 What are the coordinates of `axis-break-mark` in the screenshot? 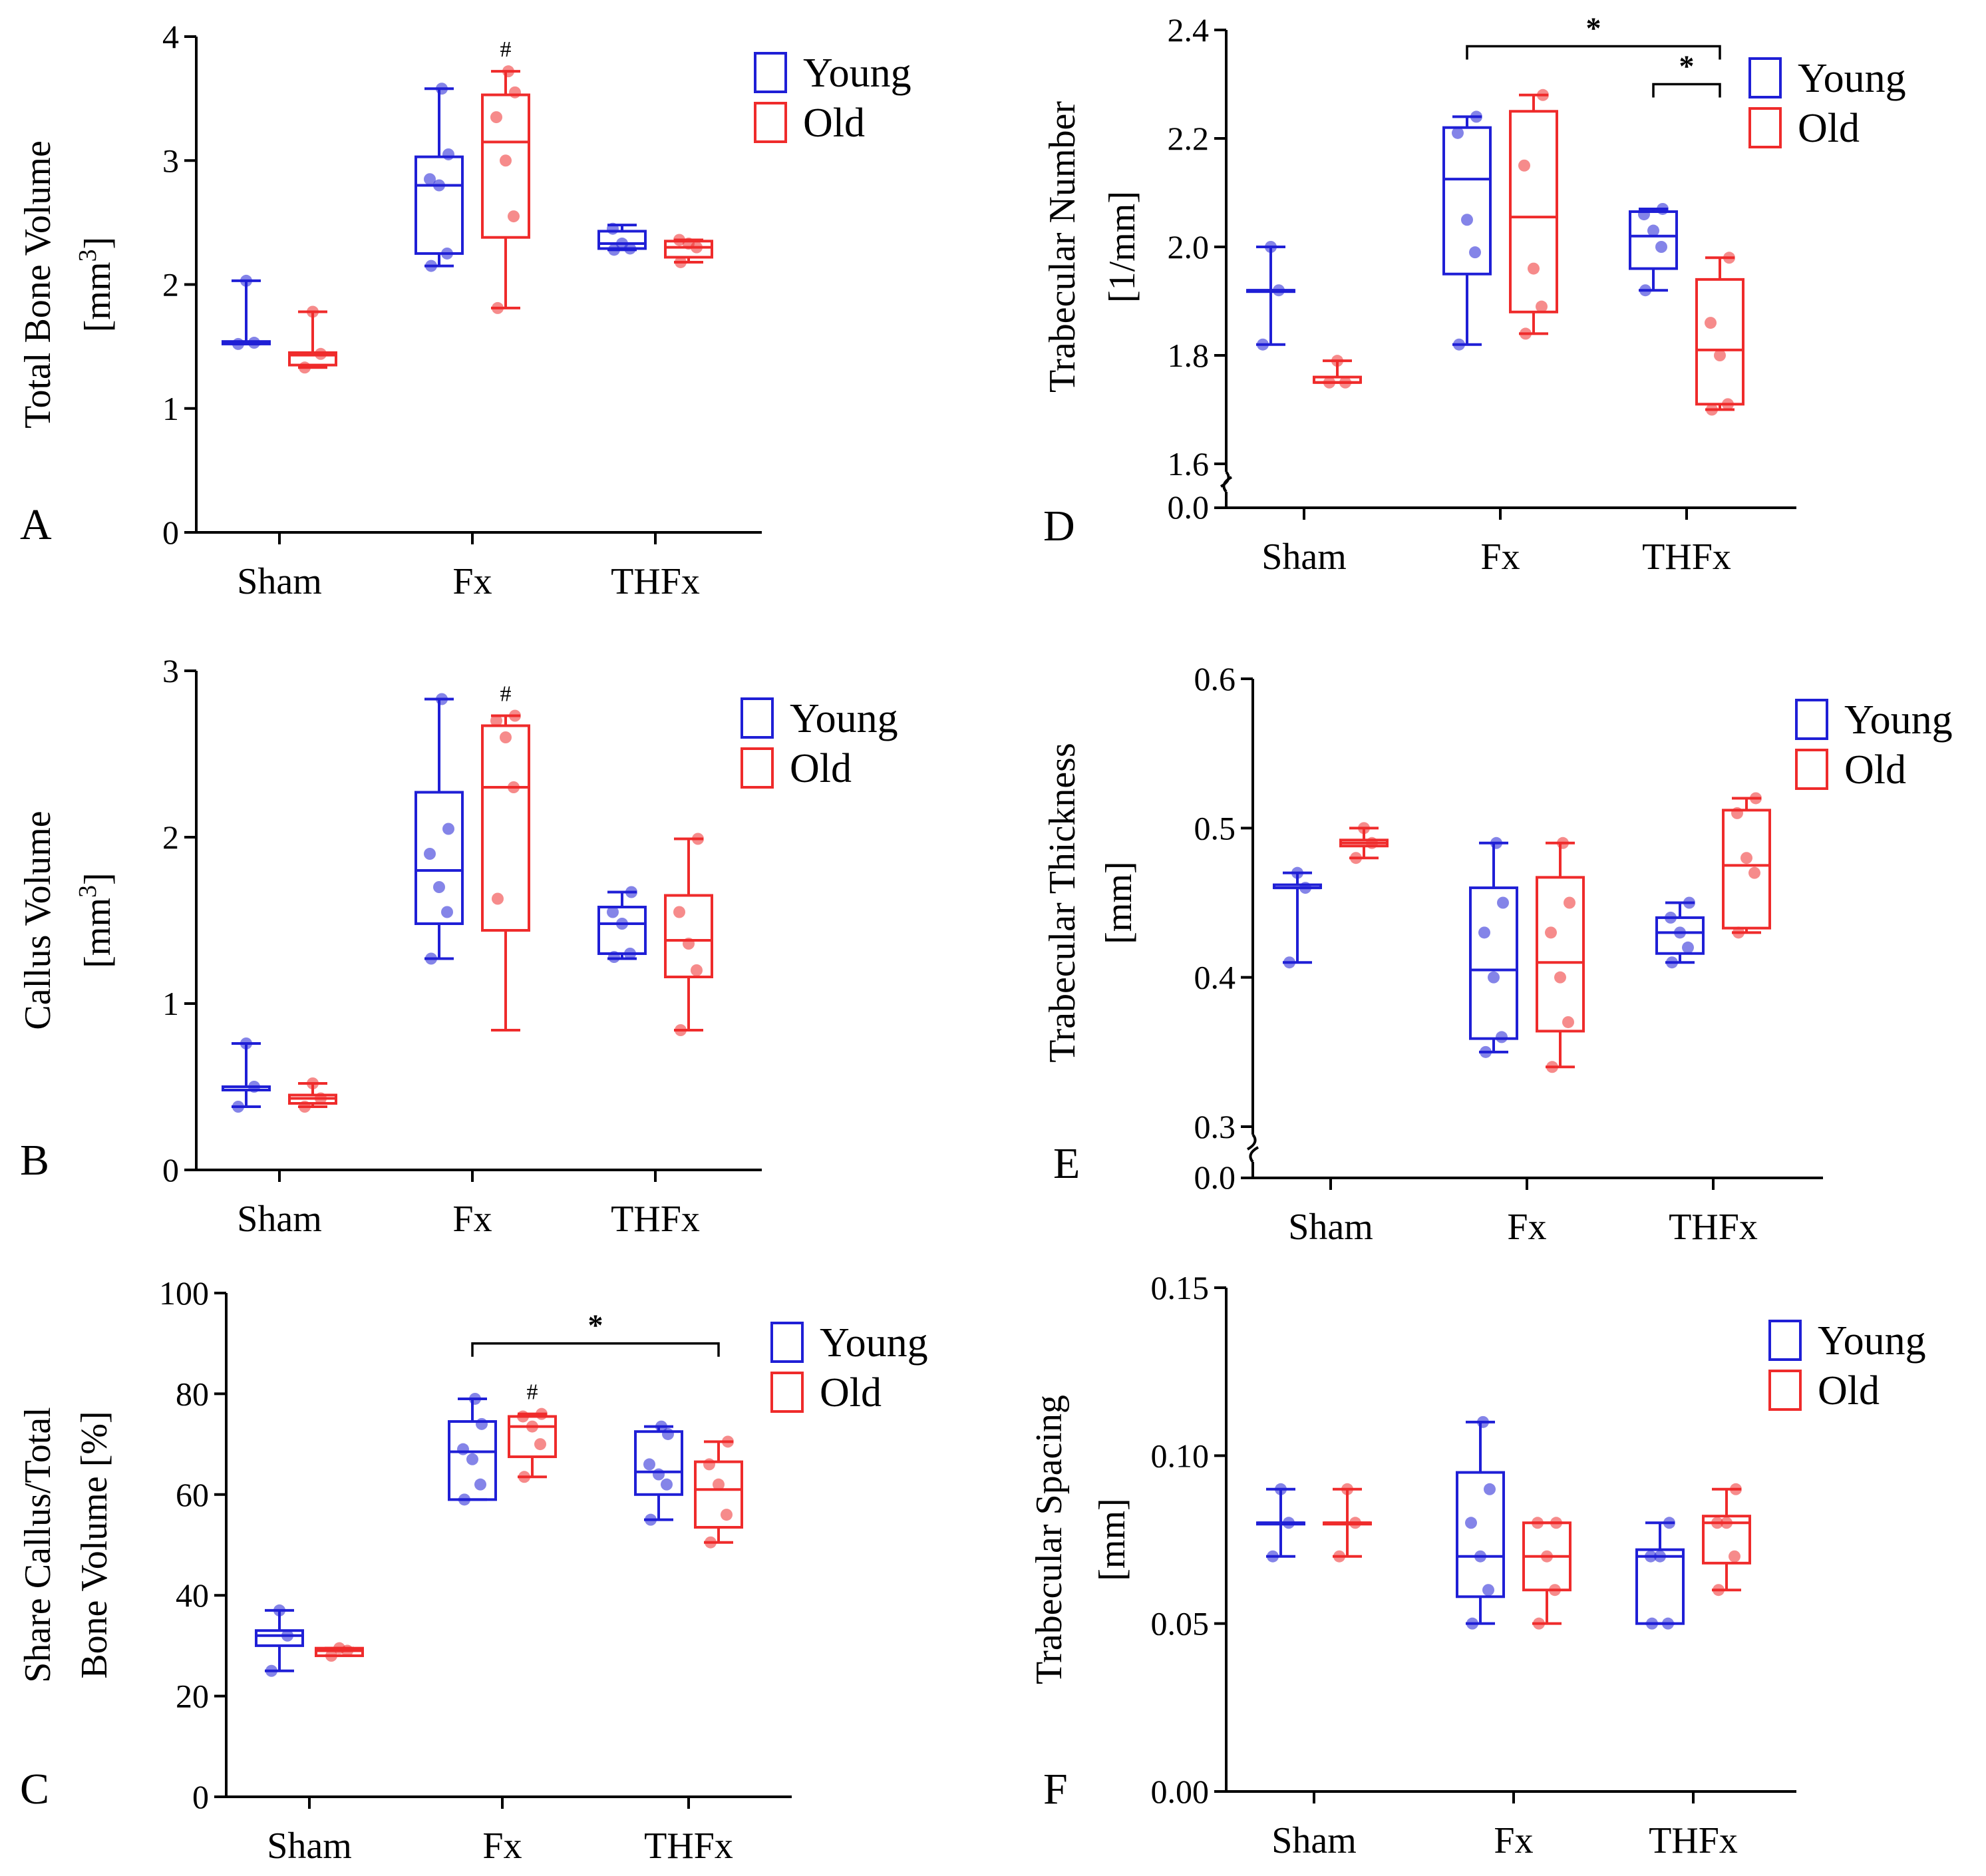 It's located at (1251, 1142).